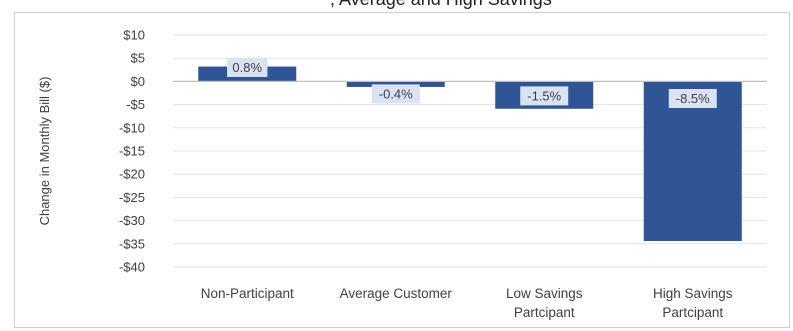 Image resolution: width=793 pixels, height=331 pixels. I want to click on data-label: -1.5%, so click(544, 95).